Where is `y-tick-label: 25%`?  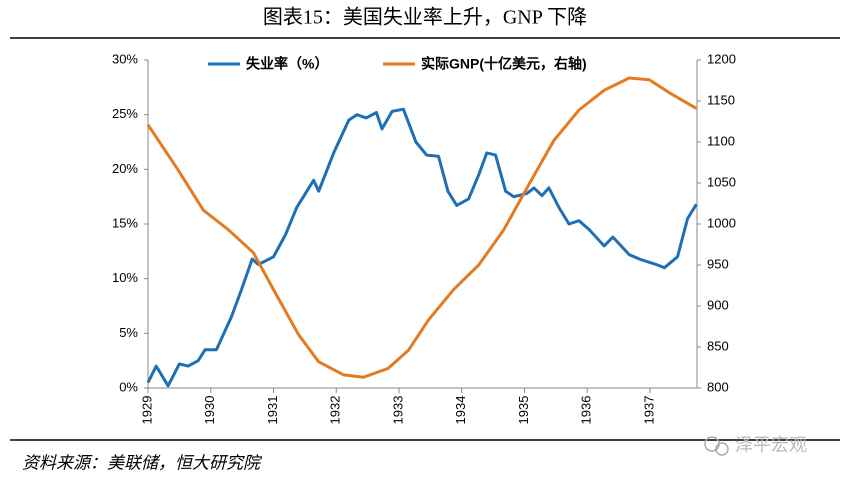
y-tick-label: 25% is located at coordinates (125, 113).